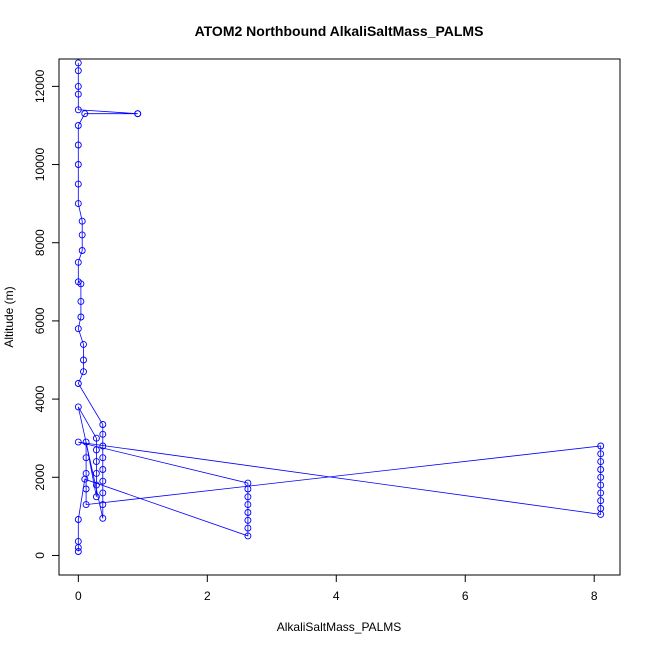 This screenshot has width=650, height=655. Describe the element at coordinates (40, 398) in the screenshot. I see `y-tick-label: 4000` at that location.